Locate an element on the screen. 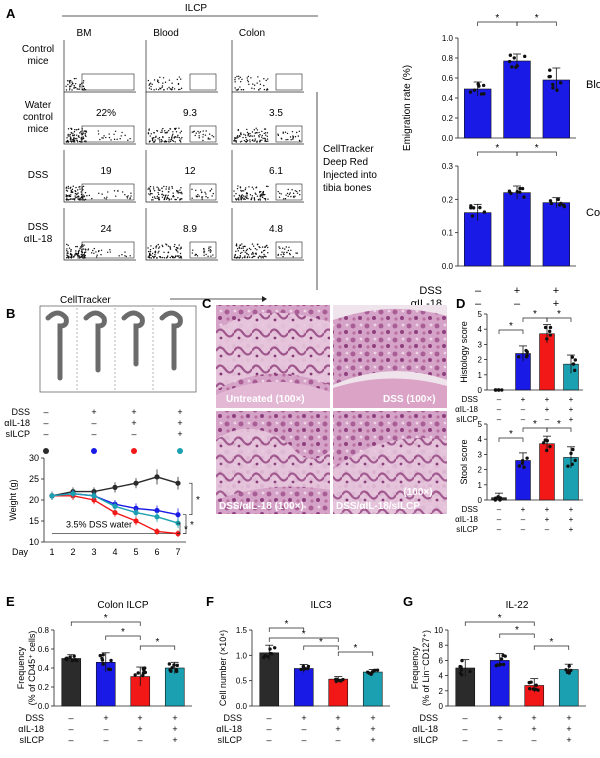 The image size is (600, 758). panel-label-f: F is located at coordinates (210, 601).